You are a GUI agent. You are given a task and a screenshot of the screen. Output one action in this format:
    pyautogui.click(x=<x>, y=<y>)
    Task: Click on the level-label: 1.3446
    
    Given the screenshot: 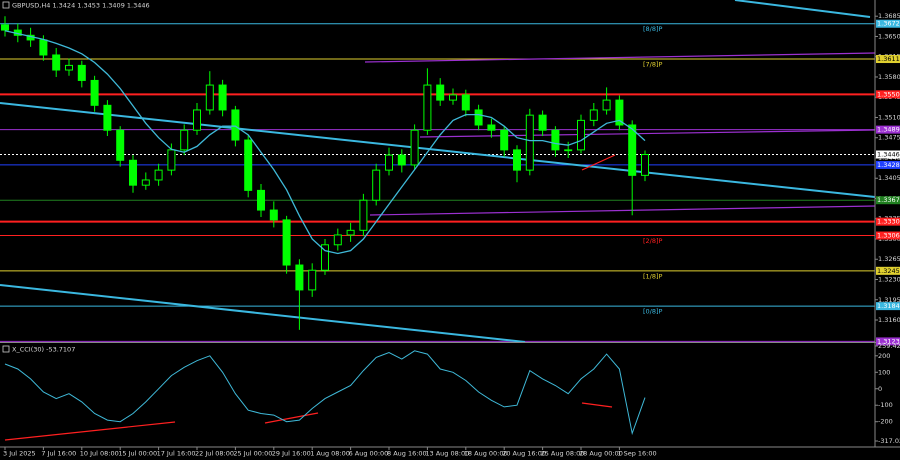 What is the action you would take?
    pyautogui.click(x=888, y=155)
    